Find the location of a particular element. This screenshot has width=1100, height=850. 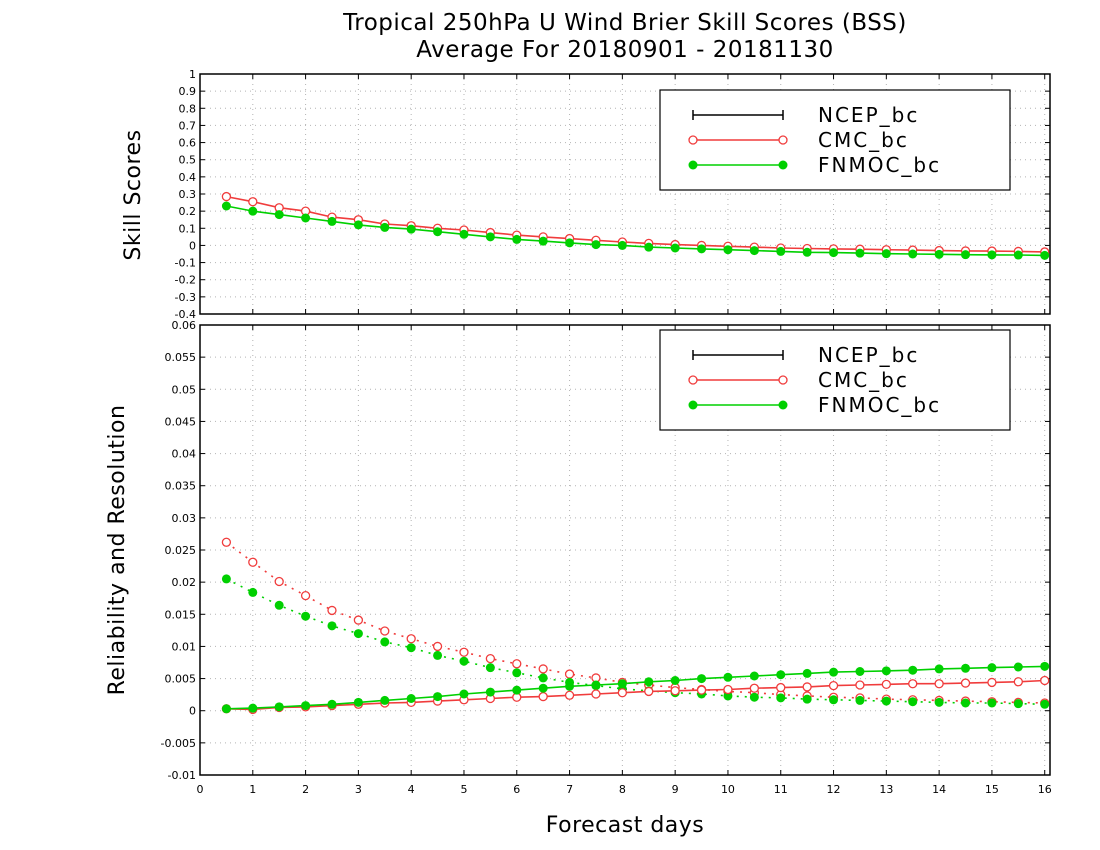

bottom-y-tick-label: 0.06 is located at coordinates (184, 325).